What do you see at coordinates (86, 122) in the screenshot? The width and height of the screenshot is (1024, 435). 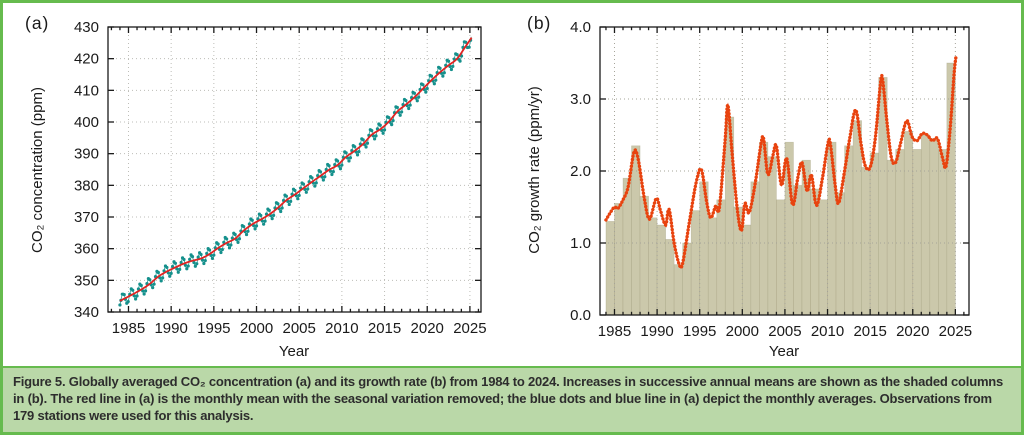 I see `svg-text: 400` at bounding box center [86, 122].